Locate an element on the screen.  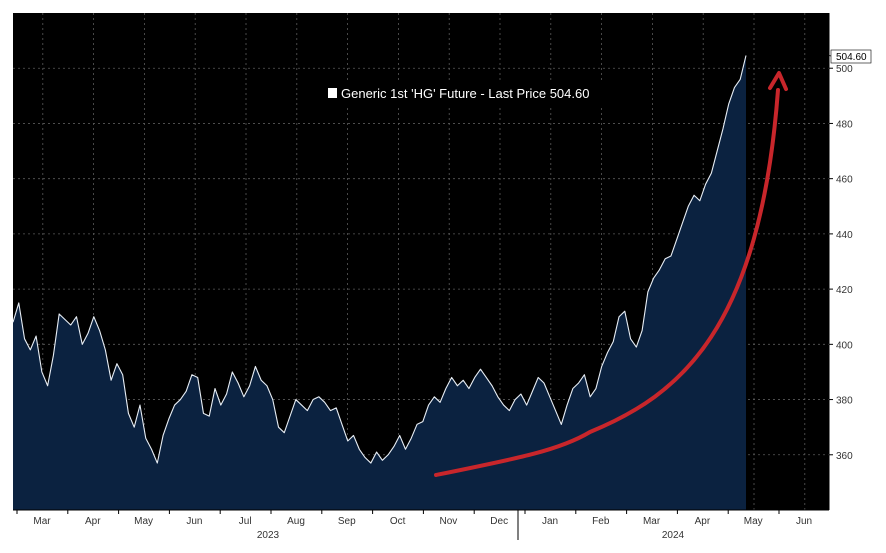
x-tick-label: Aug is located at coordinates (296, 521).